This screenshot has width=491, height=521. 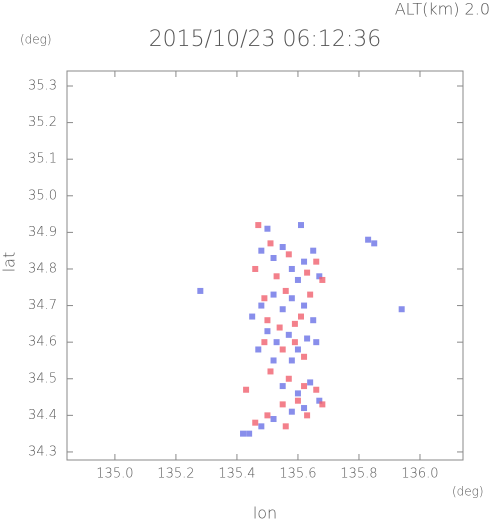 I want to click on y-tick-label: 35.3, so click(x=42, y=86).